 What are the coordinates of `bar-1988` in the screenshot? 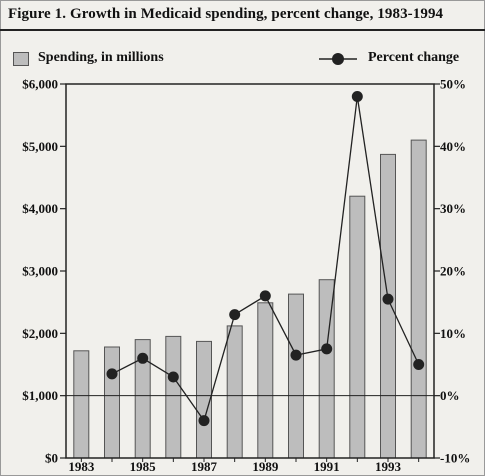 It's located at (234, 392).